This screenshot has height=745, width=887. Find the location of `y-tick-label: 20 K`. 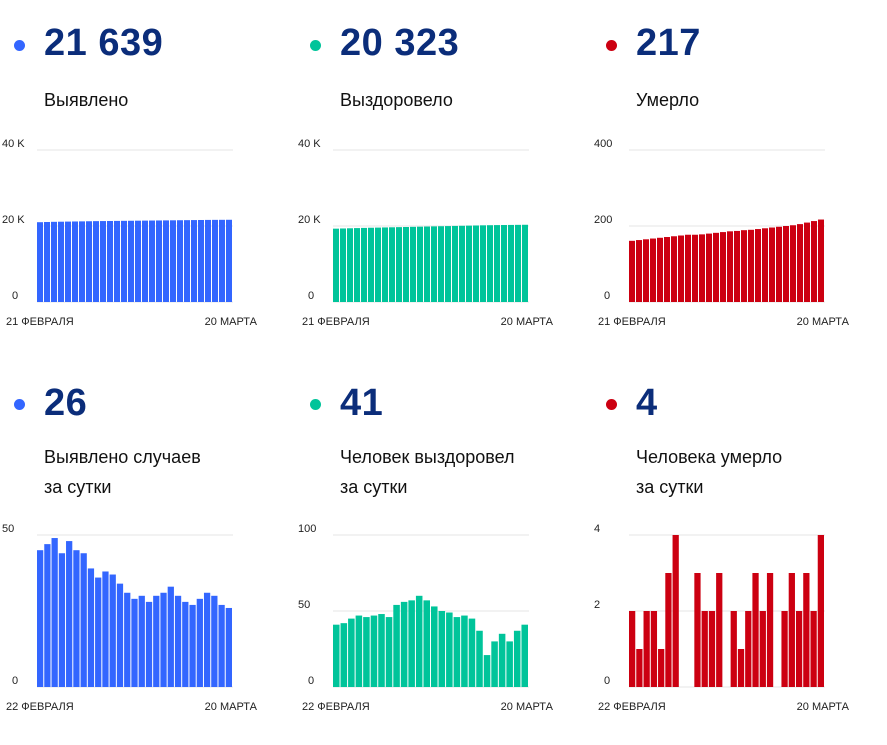

y-tick-label: 20 K is located at coordinates (13, 220).